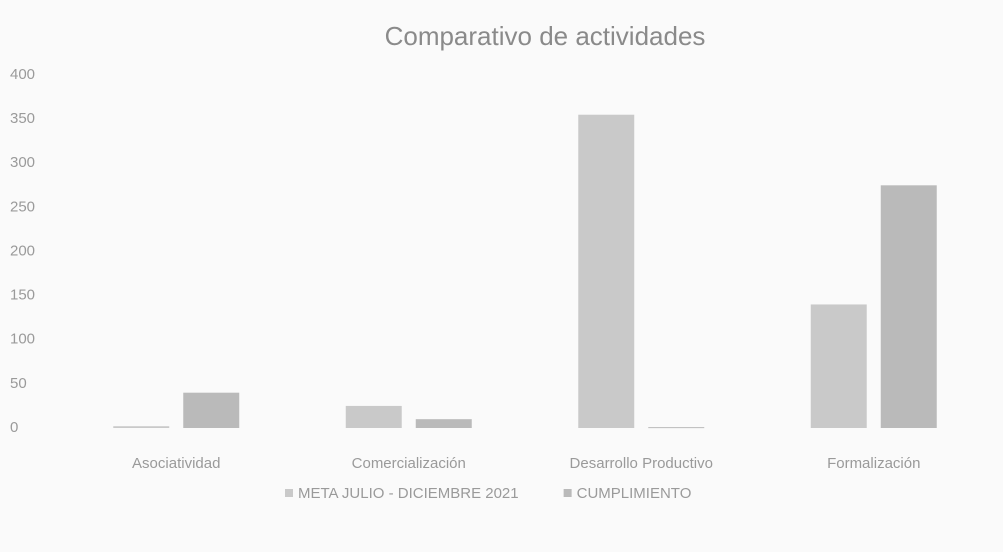 Image resolution: width=1003 pixels, height=552 pixels. What do you see at coordinates (22, 250) in the screenshot?
I see `y-tick-label: 200` at bounding box center [22, 250].